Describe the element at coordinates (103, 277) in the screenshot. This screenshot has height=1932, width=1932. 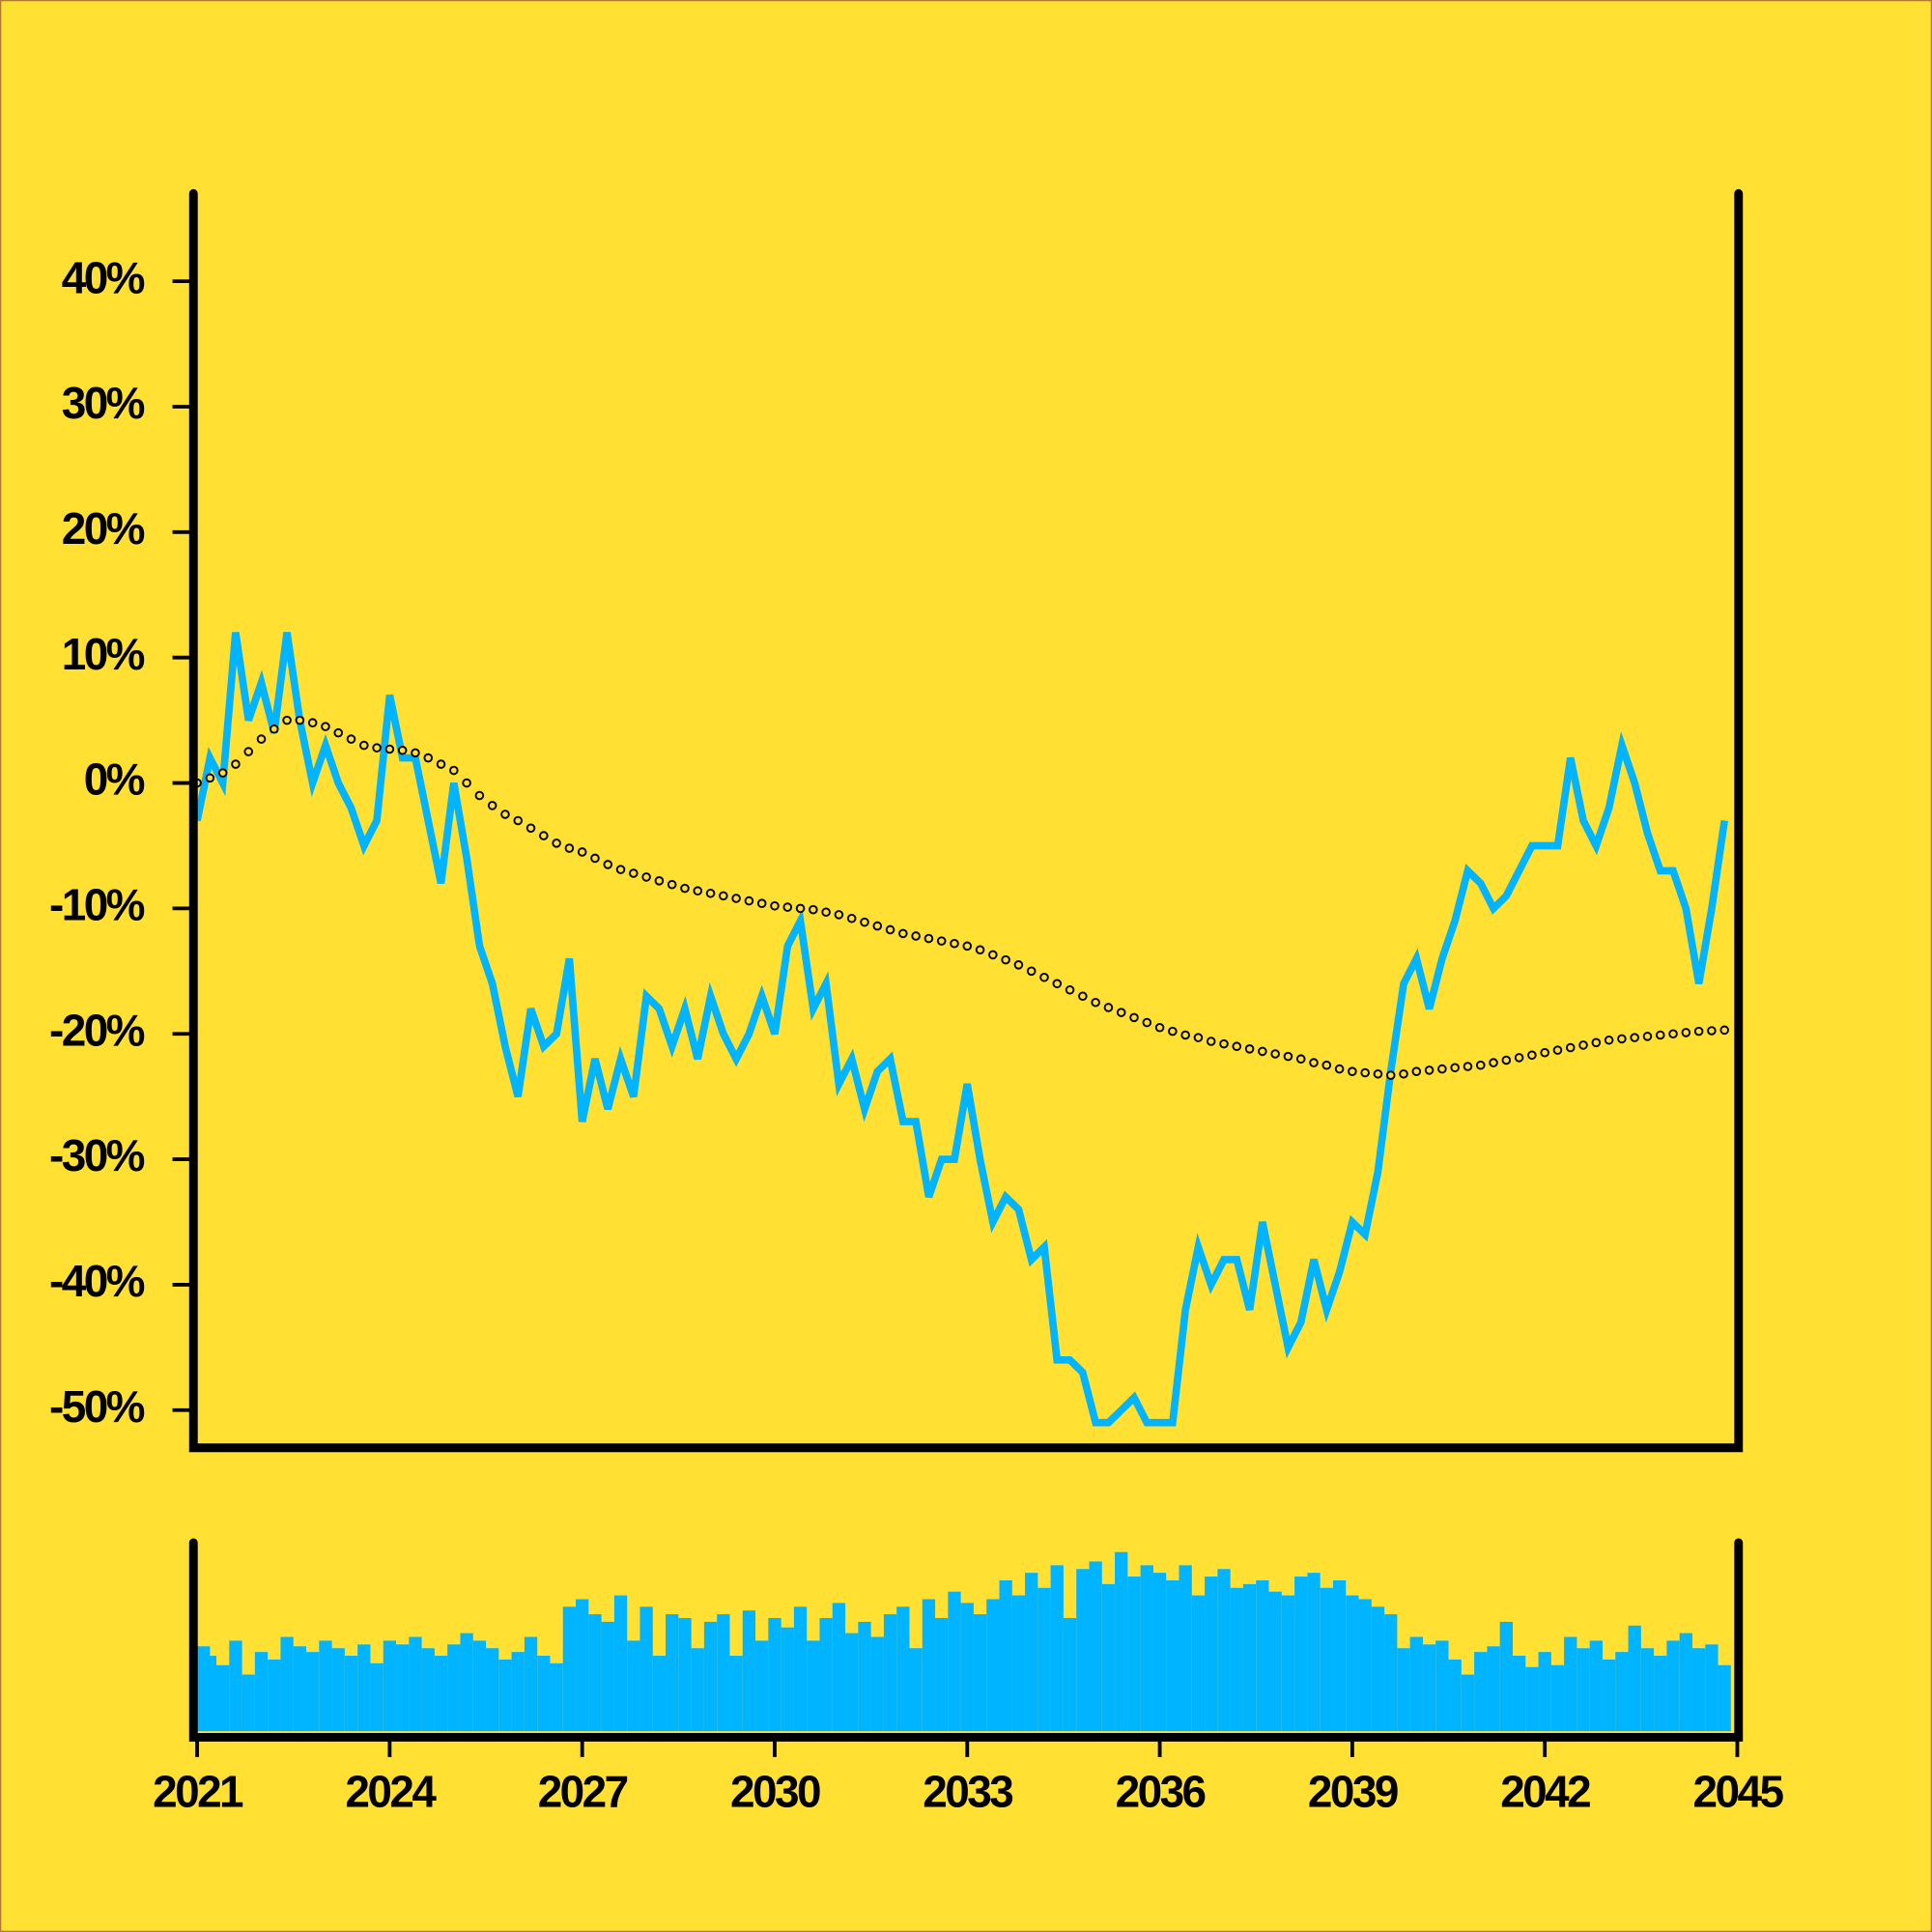
I see `y-tick-label: 40%` at that location.